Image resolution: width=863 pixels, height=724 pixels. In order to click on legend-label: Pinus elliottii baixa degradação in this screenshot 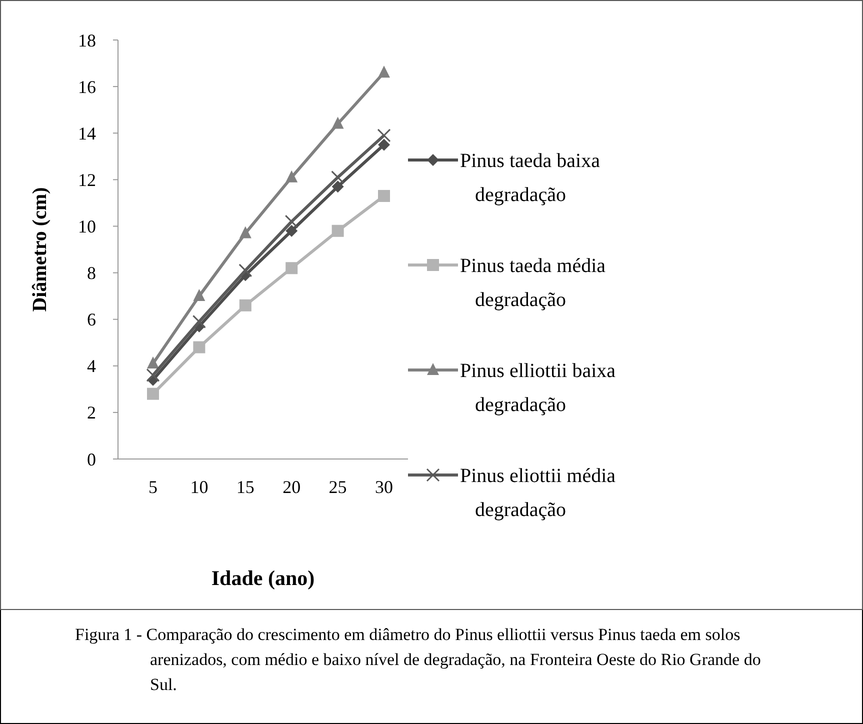, I will do `click(538, 388)`.